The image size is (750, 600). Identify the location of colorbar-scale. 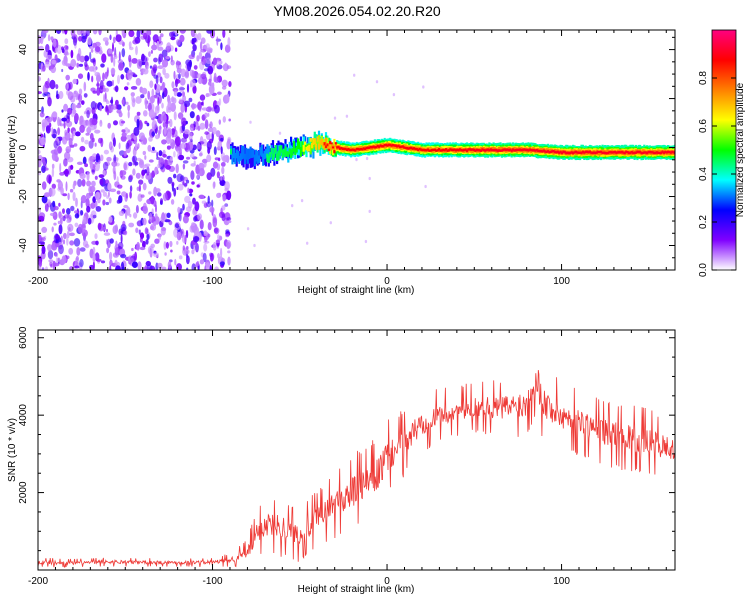
(724, 150).